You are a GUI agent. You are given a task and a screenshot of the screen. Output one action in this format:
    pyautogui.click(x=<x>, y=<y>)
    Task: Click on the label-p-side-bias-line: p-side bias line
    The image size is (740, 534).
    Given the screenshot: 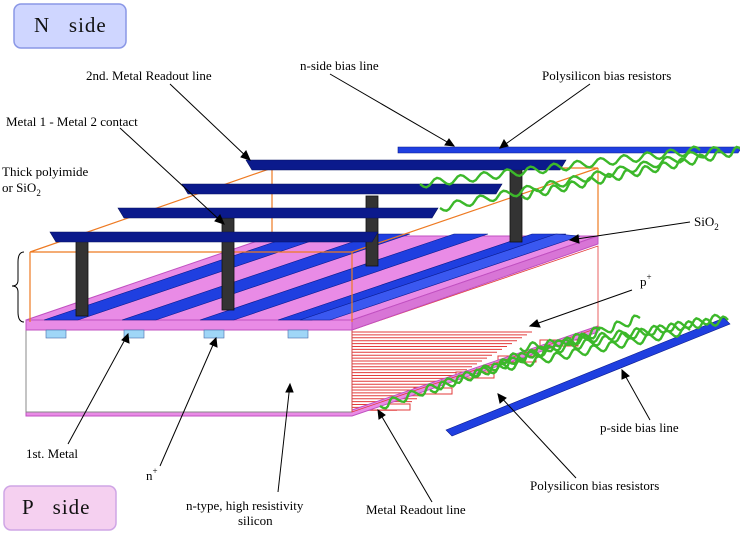 What is the action you would take?
    pyautogui.click(x=639, y=427)
    